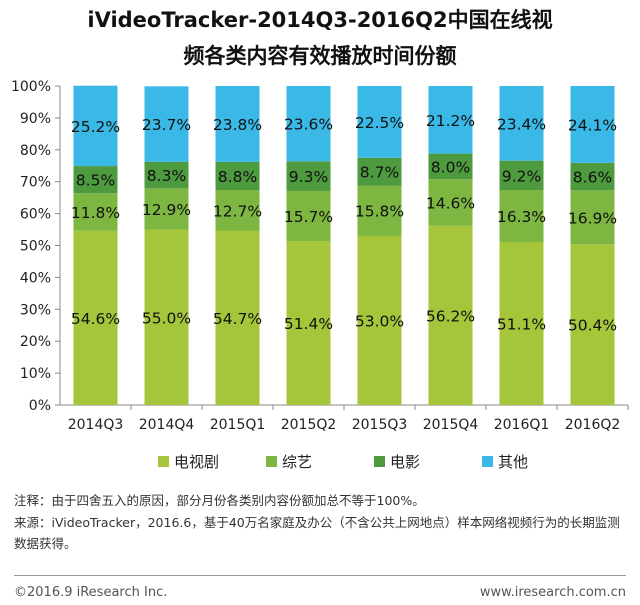 This screenshot has width=640, height=605. What do you see at coordinates (238, 425) in the screenshot?
I see `x-tick-label: 2015Q1` at bounding box center [238, 425].